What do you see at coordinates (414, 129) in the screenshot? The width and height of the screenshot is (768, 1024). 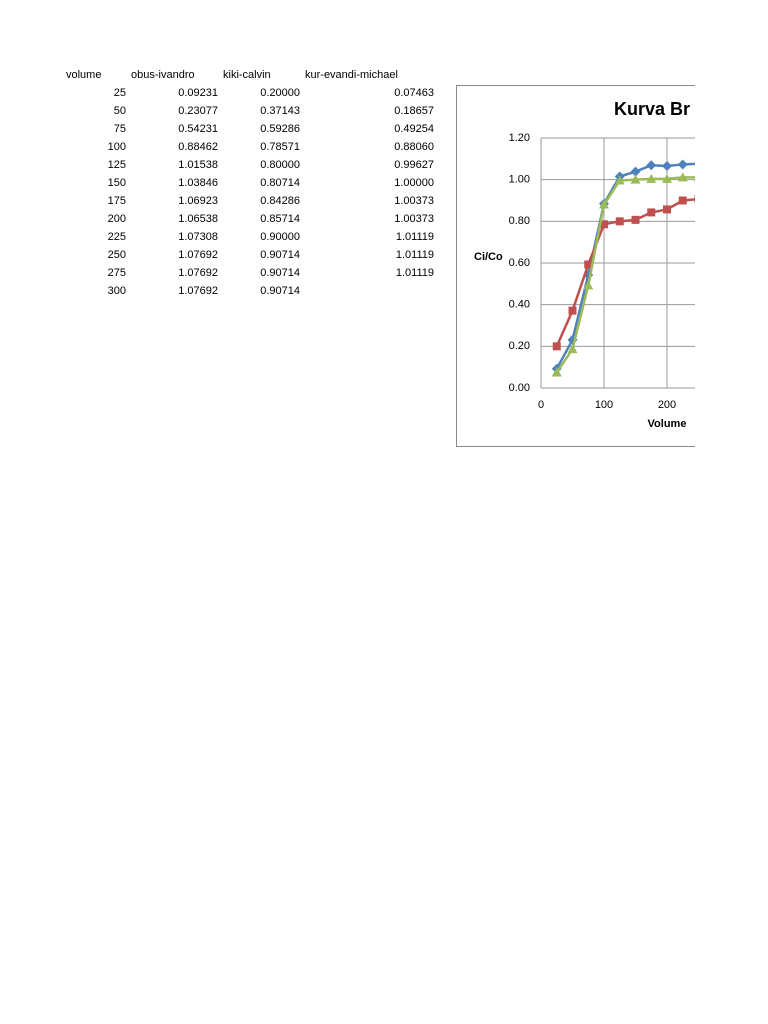 I see `table-cell: 0.49254` at bounding box center [414, 129].